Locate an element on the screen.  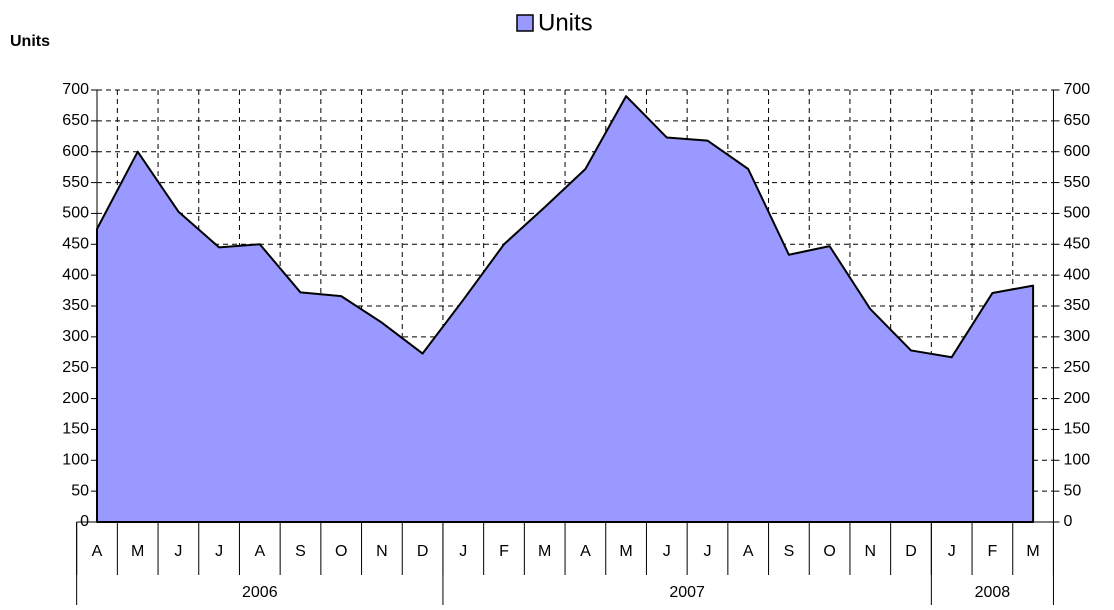
y2-tick-label: 500 is located at coordinates (1076, 213).